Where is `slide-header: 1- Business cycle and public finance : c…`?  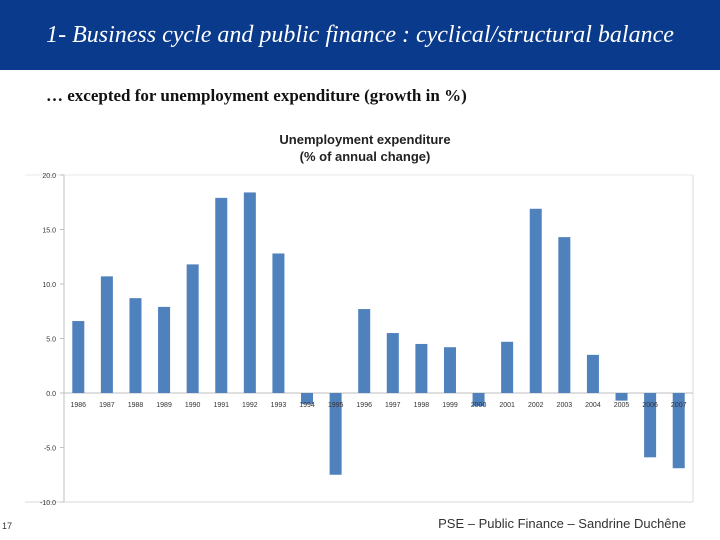 slide-header: 1- Business cycle and public finance : c… is located at coordinates (360, 35).